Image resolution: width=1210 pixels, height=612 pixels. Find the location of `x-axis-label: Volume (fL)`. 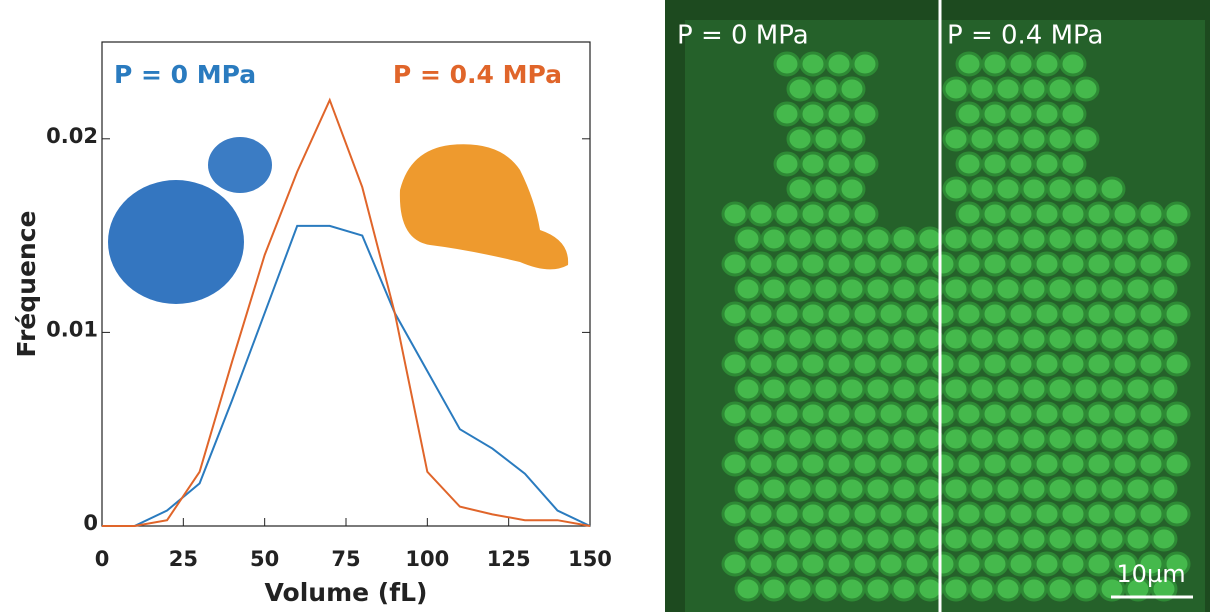

x-axis-label: Volume (fL) is located at coordinates (346, 592).